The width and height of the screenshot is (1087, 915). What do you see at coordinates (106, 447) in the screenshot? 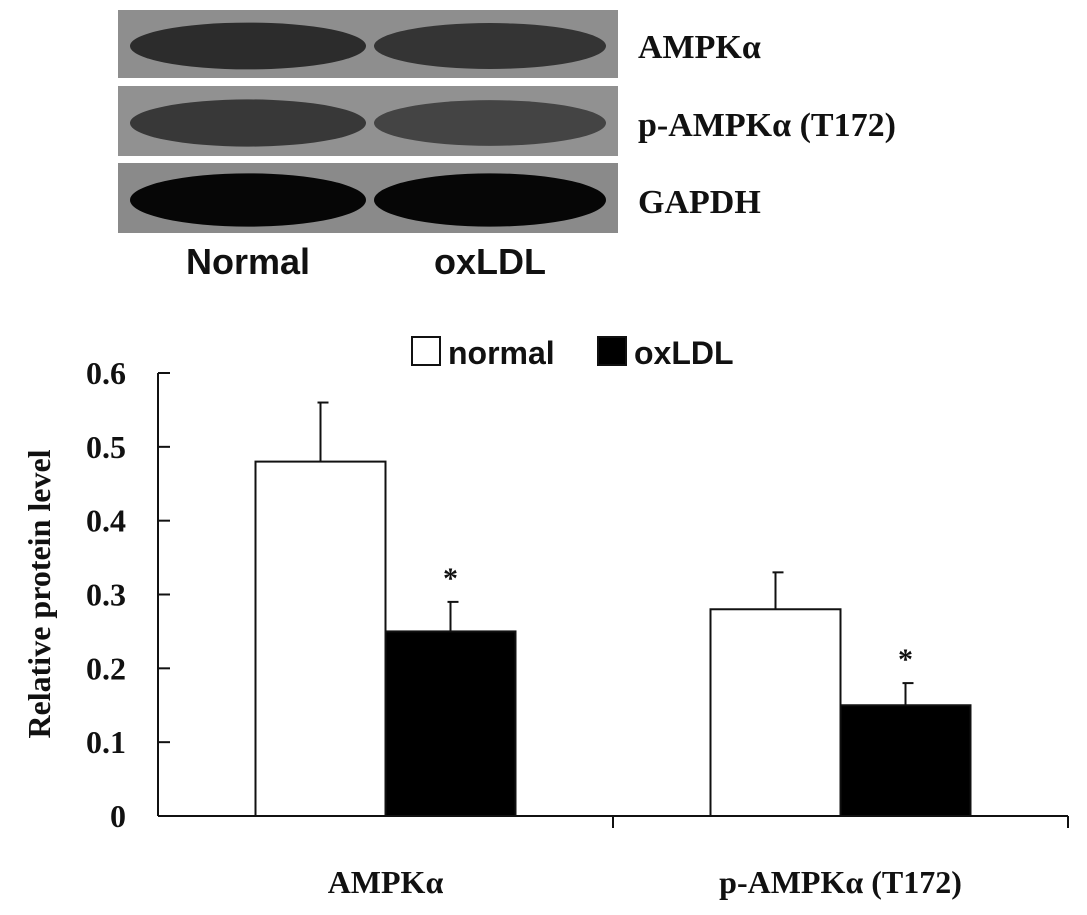
I see `y-tick-label: 0.5` at bounding box center [106, 447].